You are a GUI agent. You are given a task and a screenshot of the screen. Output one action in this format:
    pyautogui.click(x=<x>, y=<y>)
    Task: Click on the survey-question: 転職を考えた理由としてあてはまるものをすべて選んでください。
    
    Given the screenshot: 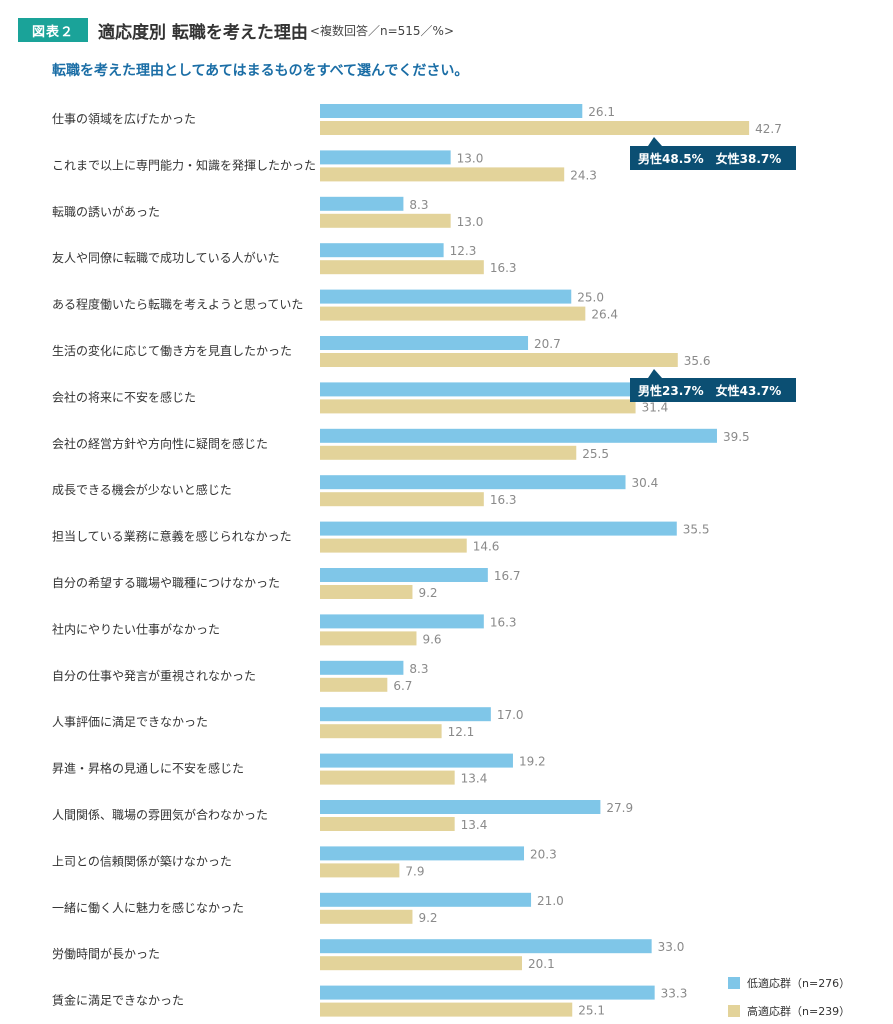 What is the action you would take?
    pyautogui.click(x=260, y=71)
    